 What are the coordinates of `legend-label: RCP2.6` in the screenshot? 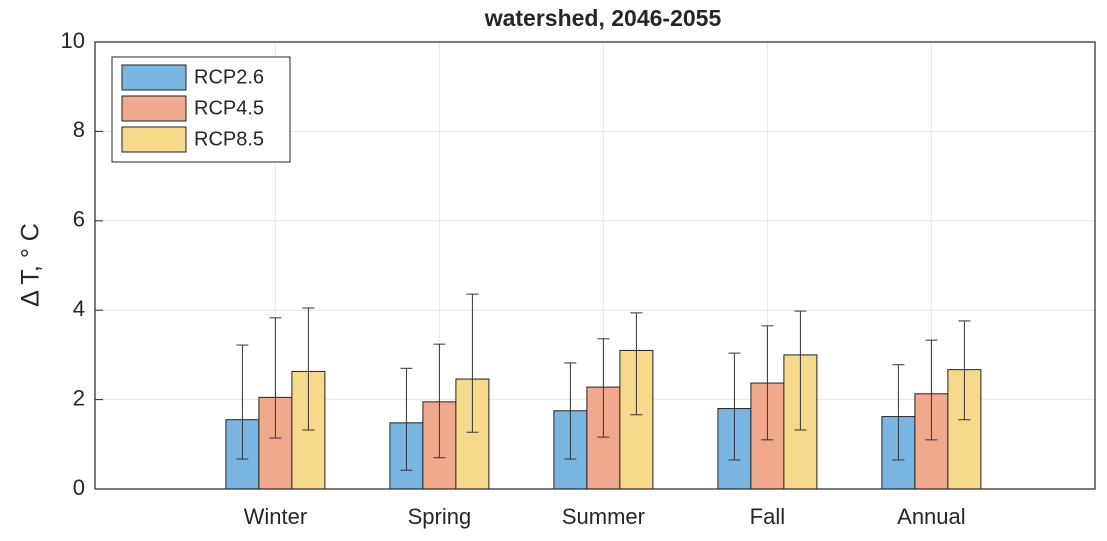 It's located at (229, 77).